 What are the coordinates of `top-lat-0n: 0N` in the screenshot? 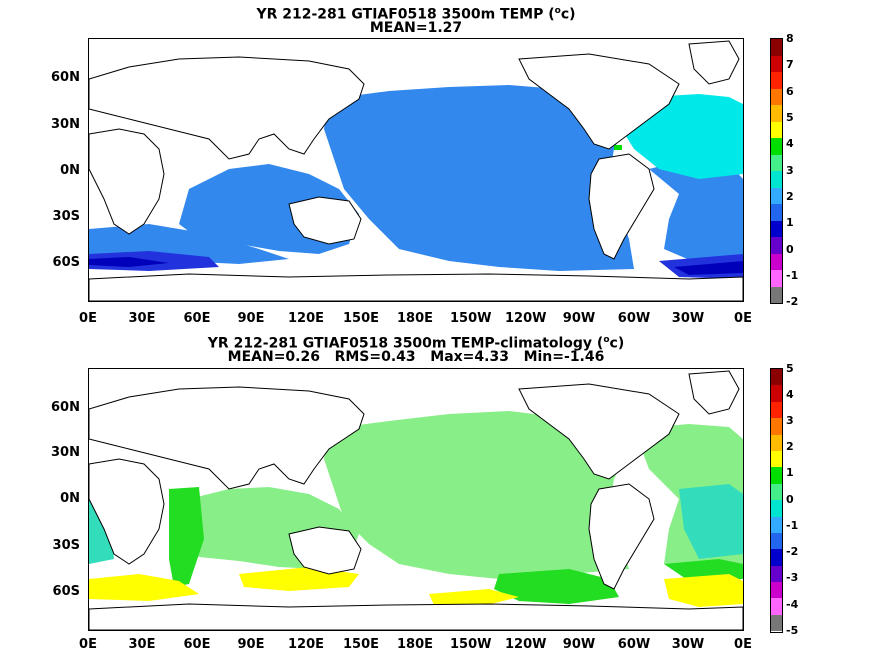 It's located at (70, 170).